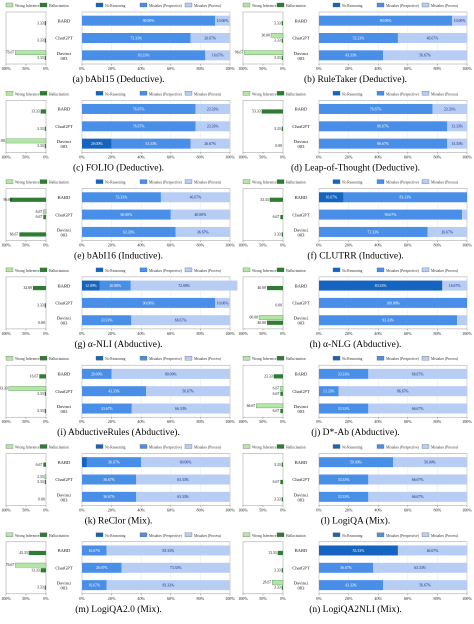 The height and width of the screenshot is (624, 474). Describe the element at coordinates (388, 321) in the screenshot. I see `data-label: 93.33%` at that location.